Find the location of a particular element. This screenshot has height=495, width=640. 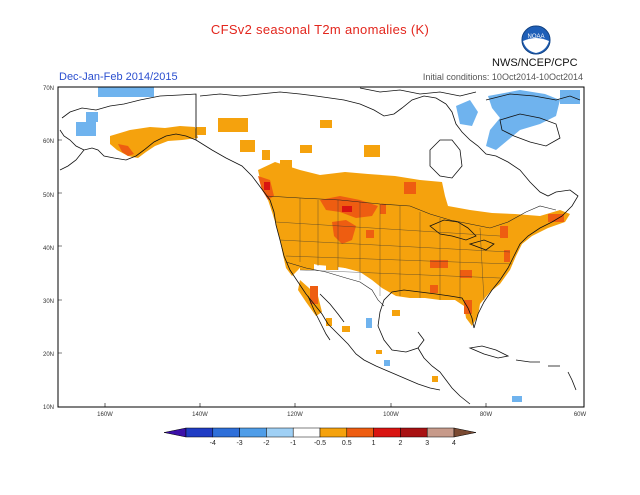

agency-label: NWS/NCEP/CPC is located at coordinates (535, 63).